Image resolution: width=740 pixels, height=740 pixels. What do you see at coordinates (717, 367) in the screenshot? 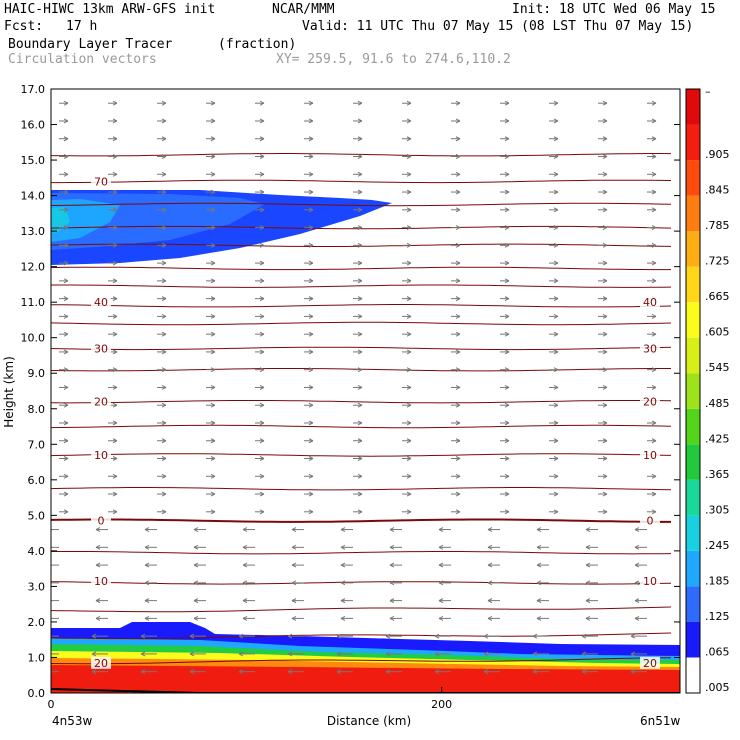
I see `colorbar-label: .545` at bounding box center [717, 367].